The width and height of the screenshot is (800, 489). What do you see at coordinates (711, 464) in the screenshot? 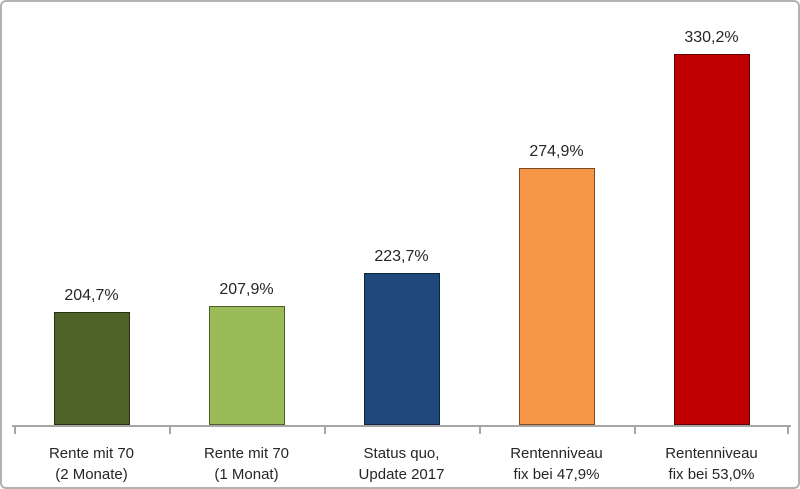
I see `category-label: Rentenniveau fix bei 53,0%` at bounding box center [711, 464].